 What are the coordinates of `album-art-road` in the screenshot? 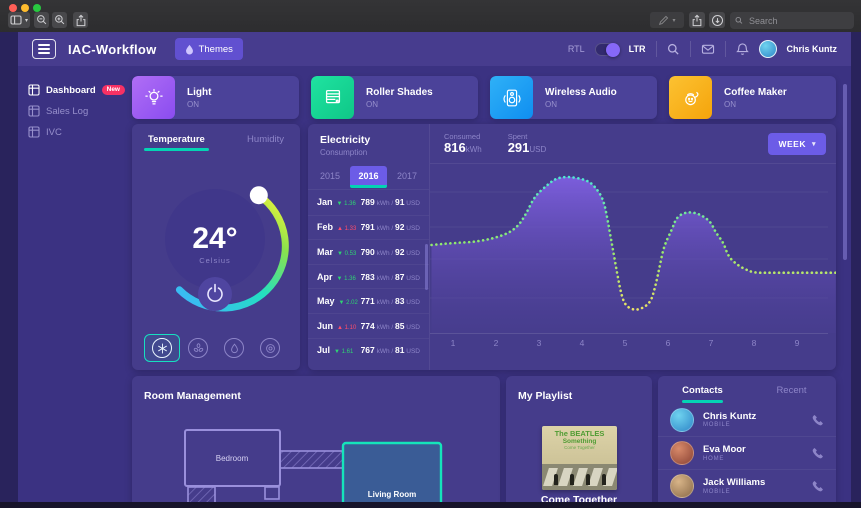 It's located at (579, 477).